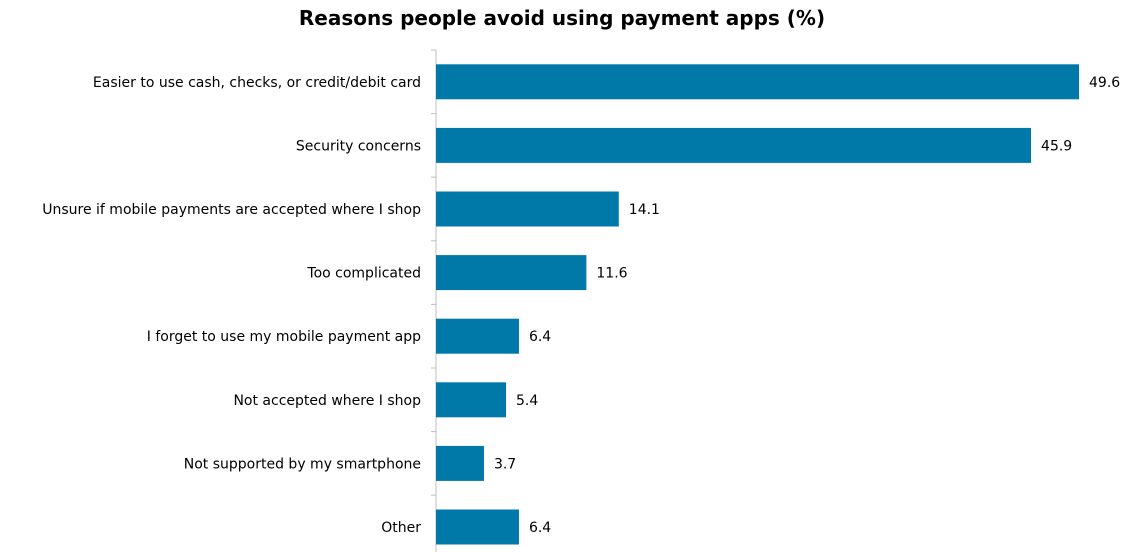 This screenshot has height=552, width=1124. Describe the element at coordinates (358, 146) in the screenshot. I see `category-label: Security concerns` at that location.